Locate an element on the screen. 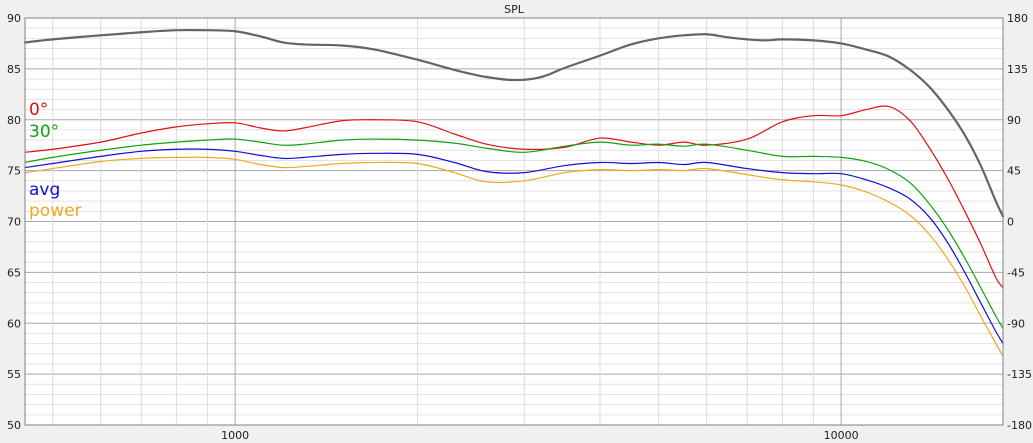 This screenshot has width=1033, height=443. x-axis: 1000 10000 is located at coordinates (539, 435).